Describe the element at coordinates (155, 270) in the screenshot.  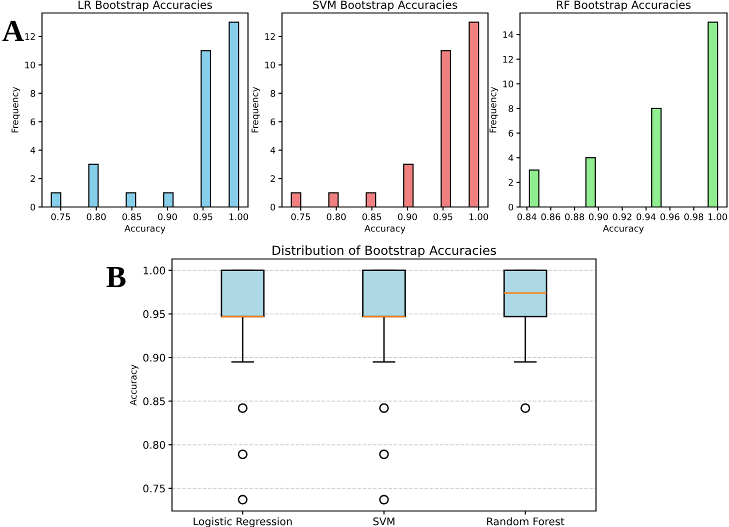
I see `y-tick-label: 1.00` at that location.